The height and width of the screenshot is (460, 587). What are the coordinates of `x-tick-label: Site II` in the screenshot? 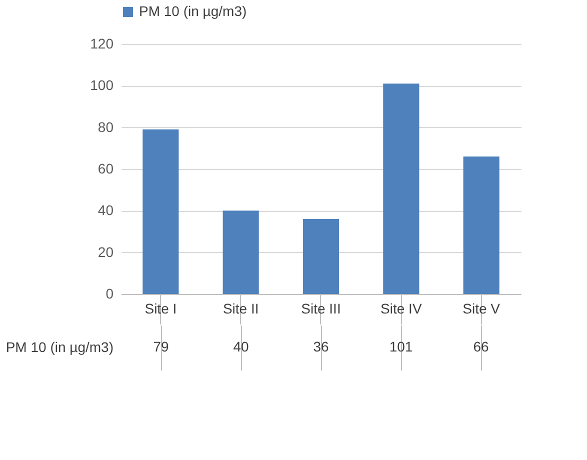 It's located at (240, 308).